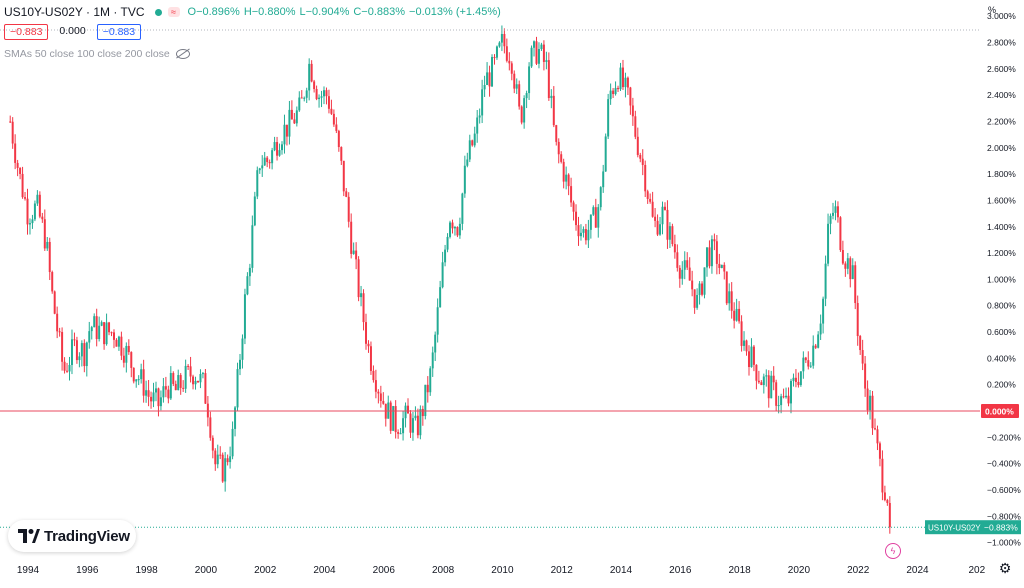 The image size is (1024, 588). Describe the element at coordinates (72, 536) in the screenshot. I see `tradingview-logo: TradingView` at that location.